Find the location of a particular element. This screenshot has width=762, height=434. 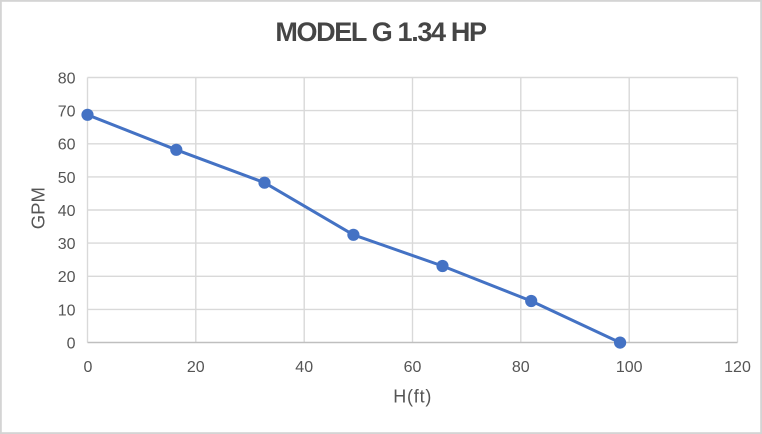

svg-text: 120 is located at coordinates (737, 367).